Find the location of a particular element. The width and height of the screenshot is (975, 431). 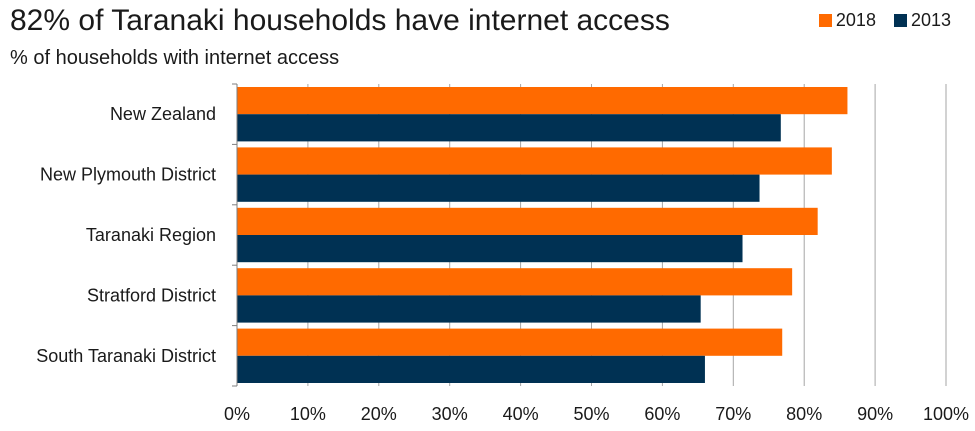

legend-item-2013: 2013 is located at coordinates (922, 20).